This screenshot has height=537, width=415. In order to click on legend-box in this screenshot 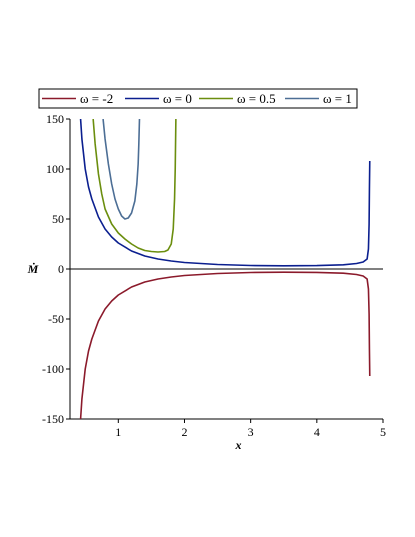, I will do `click(198, 98)`.